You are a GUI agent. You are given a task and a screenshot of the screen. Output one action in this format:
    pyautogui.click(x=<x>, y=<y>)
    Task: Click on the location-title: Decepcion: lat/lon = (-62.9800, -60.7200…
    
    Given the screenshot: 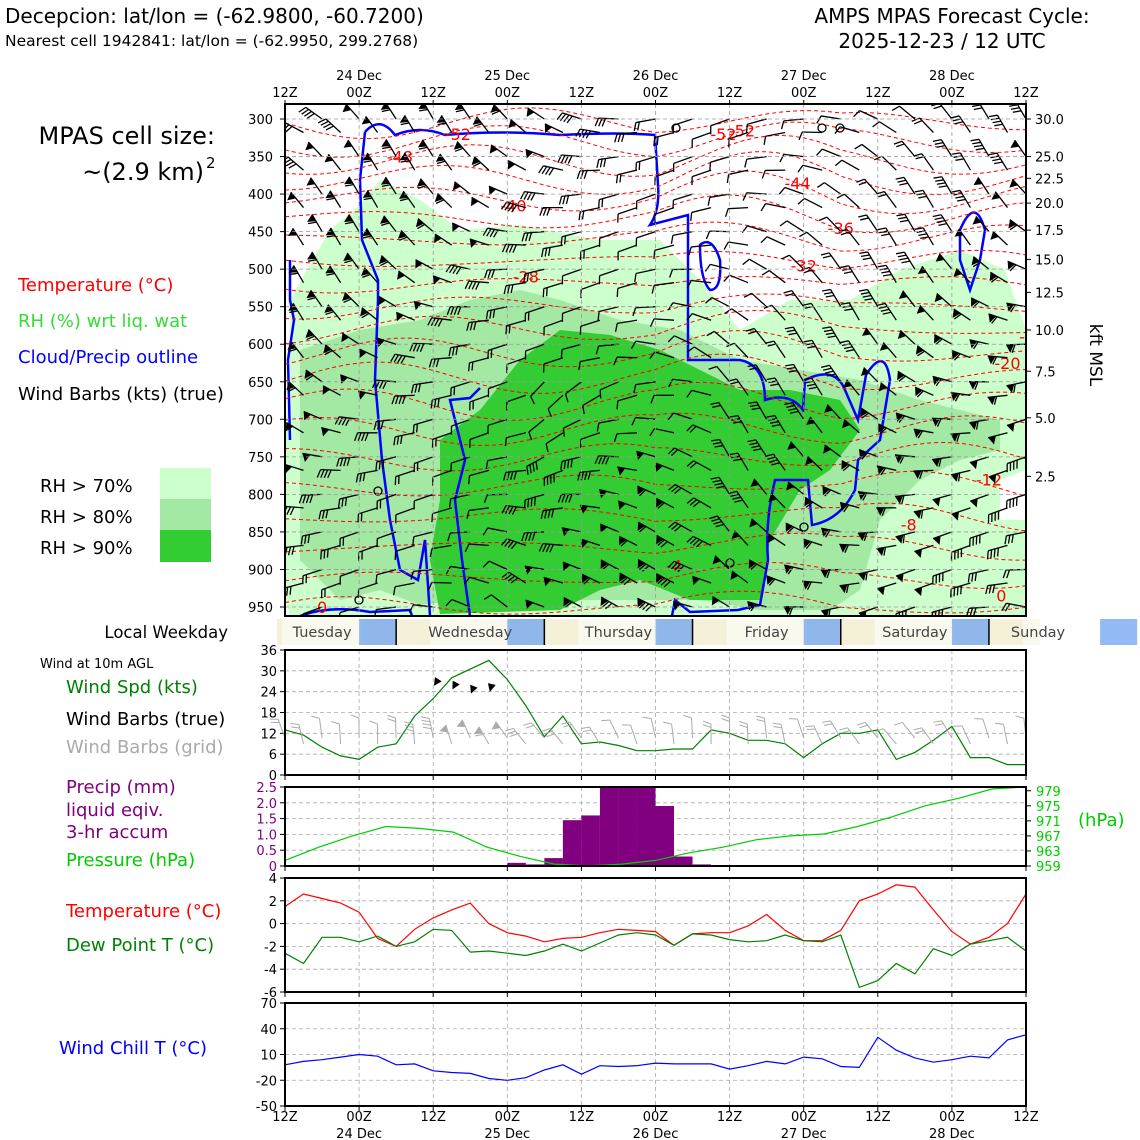 What is the action you would take?
    pyautogui.click(x=214, y=16)
    